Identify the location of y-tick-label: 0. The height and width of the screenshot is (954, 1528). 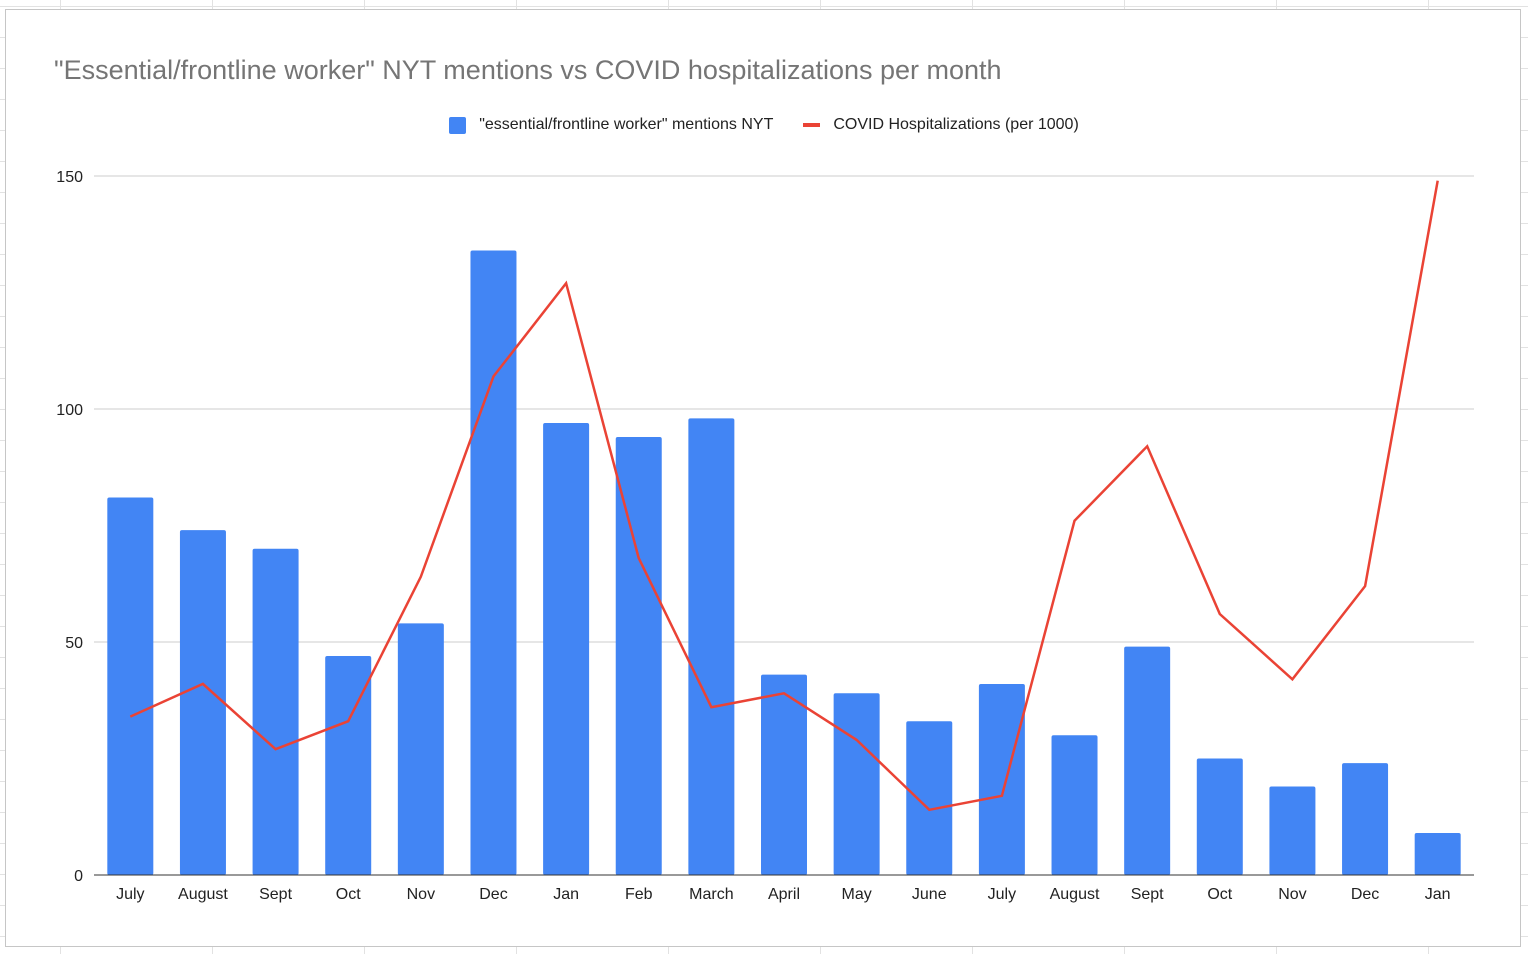
(78, 876).